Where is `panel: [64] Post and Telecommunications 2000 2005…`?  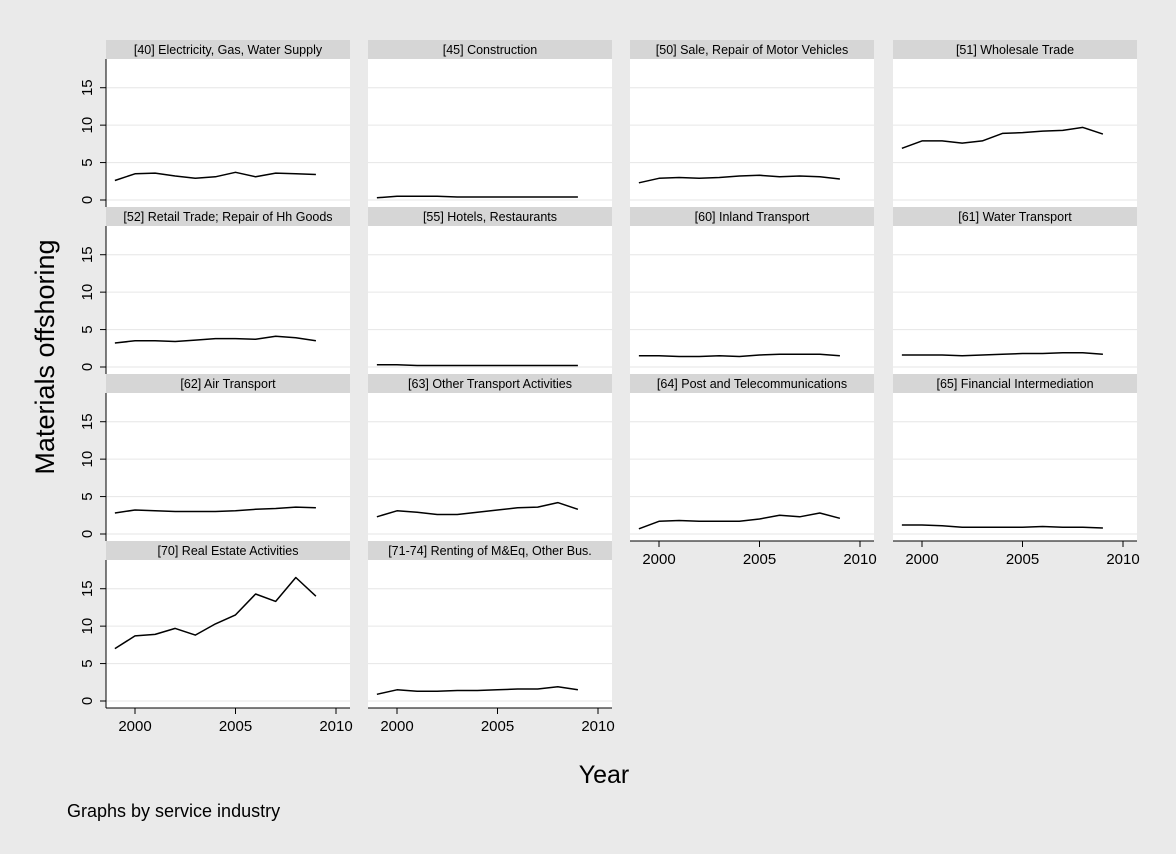
panel: [64] Post and Telecommunications 2000 2005… is located at coordinates (753, 471).